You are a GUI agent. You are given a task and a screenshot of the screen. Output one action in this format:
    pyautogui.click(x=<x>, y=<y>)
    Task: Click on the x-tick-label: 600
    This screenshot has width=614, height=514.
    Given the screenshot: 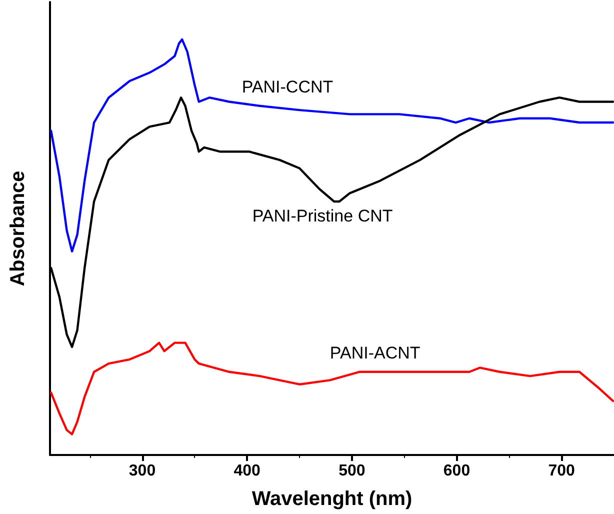 What is the action you would take?
    pyautogui.click(x=456, y=471)
    